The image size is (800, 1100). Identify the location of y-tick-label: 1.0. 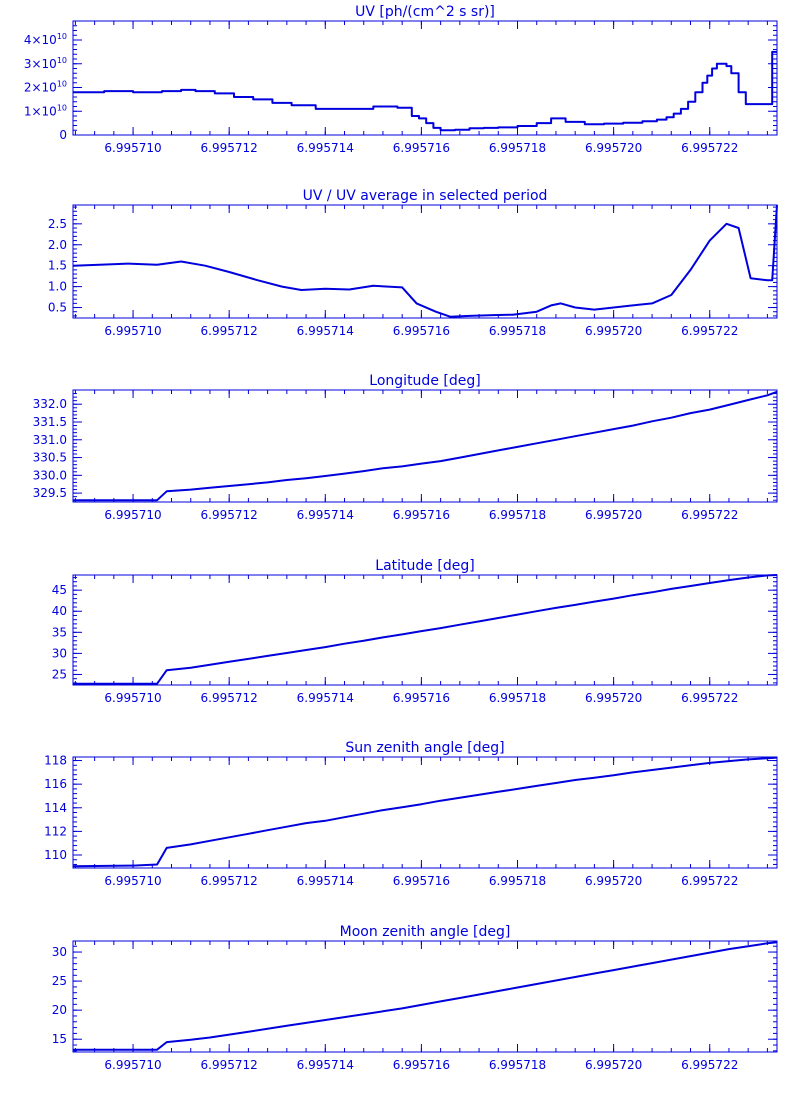
(57, 287).